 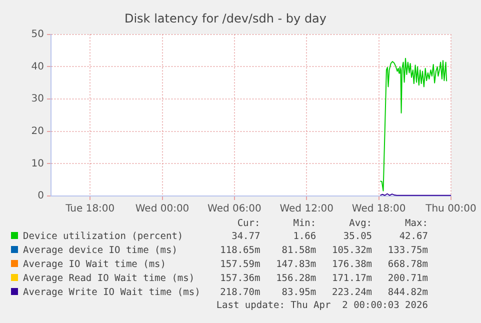 I want to click on y-tick-label: 30, so click(x=37, y=99).